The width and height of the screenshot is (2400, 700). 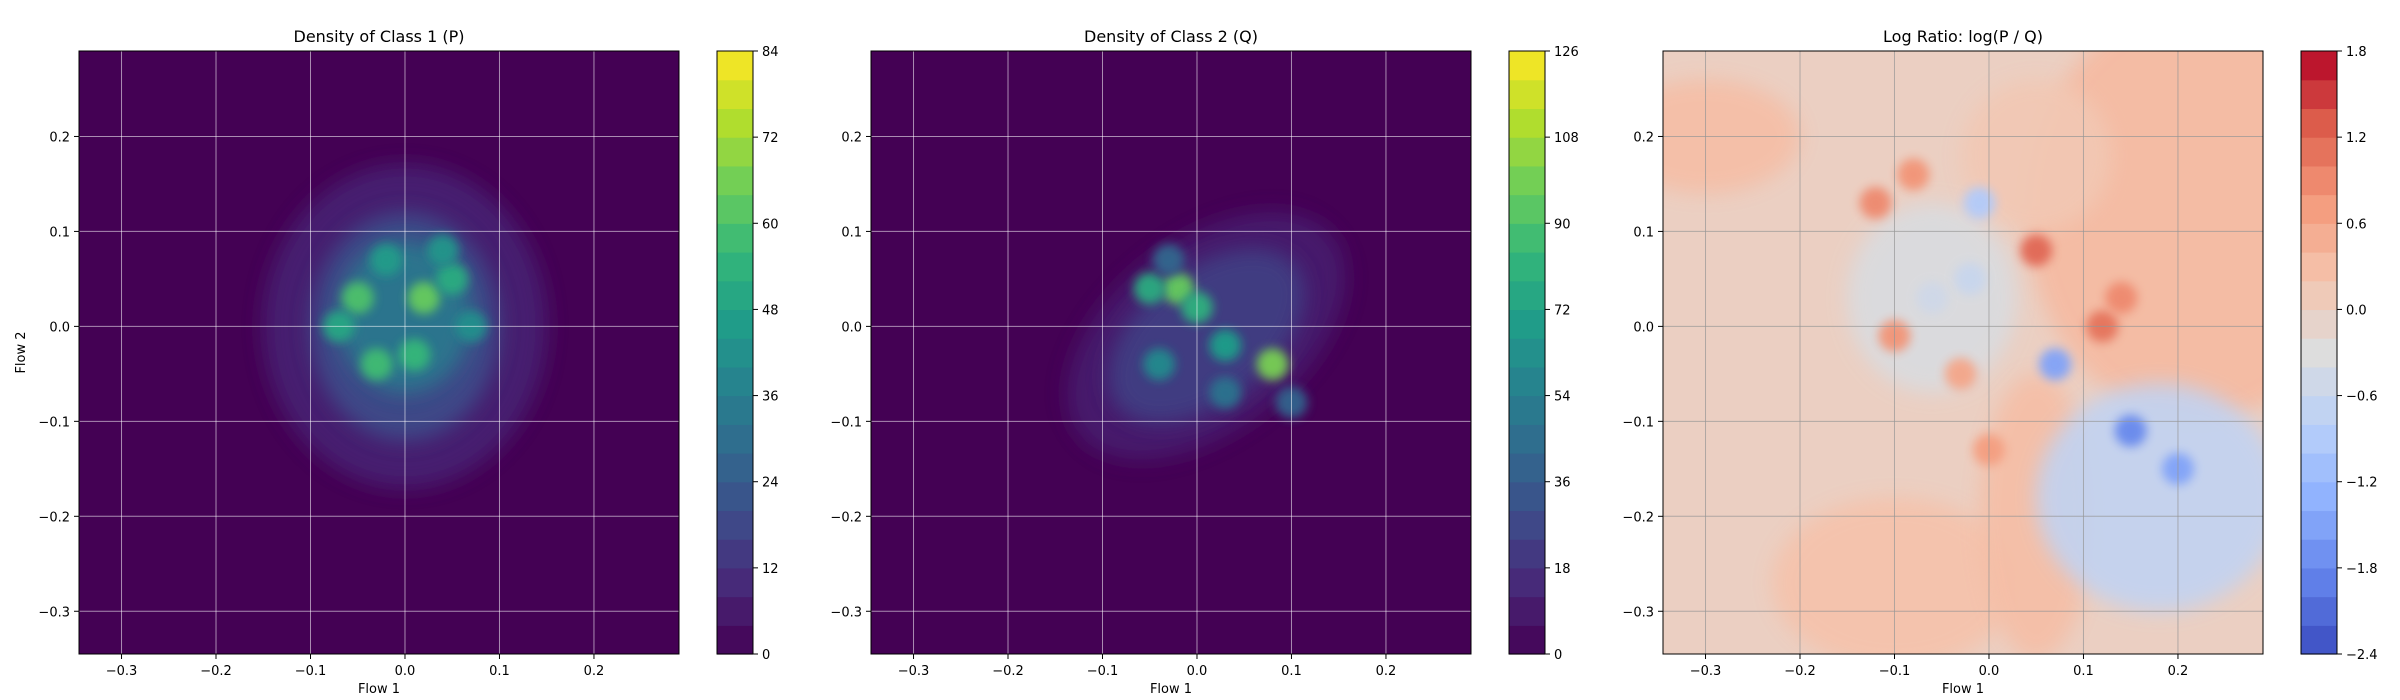 I want to click on y-tick-label: −0.3, so click(x=1638, y=612).